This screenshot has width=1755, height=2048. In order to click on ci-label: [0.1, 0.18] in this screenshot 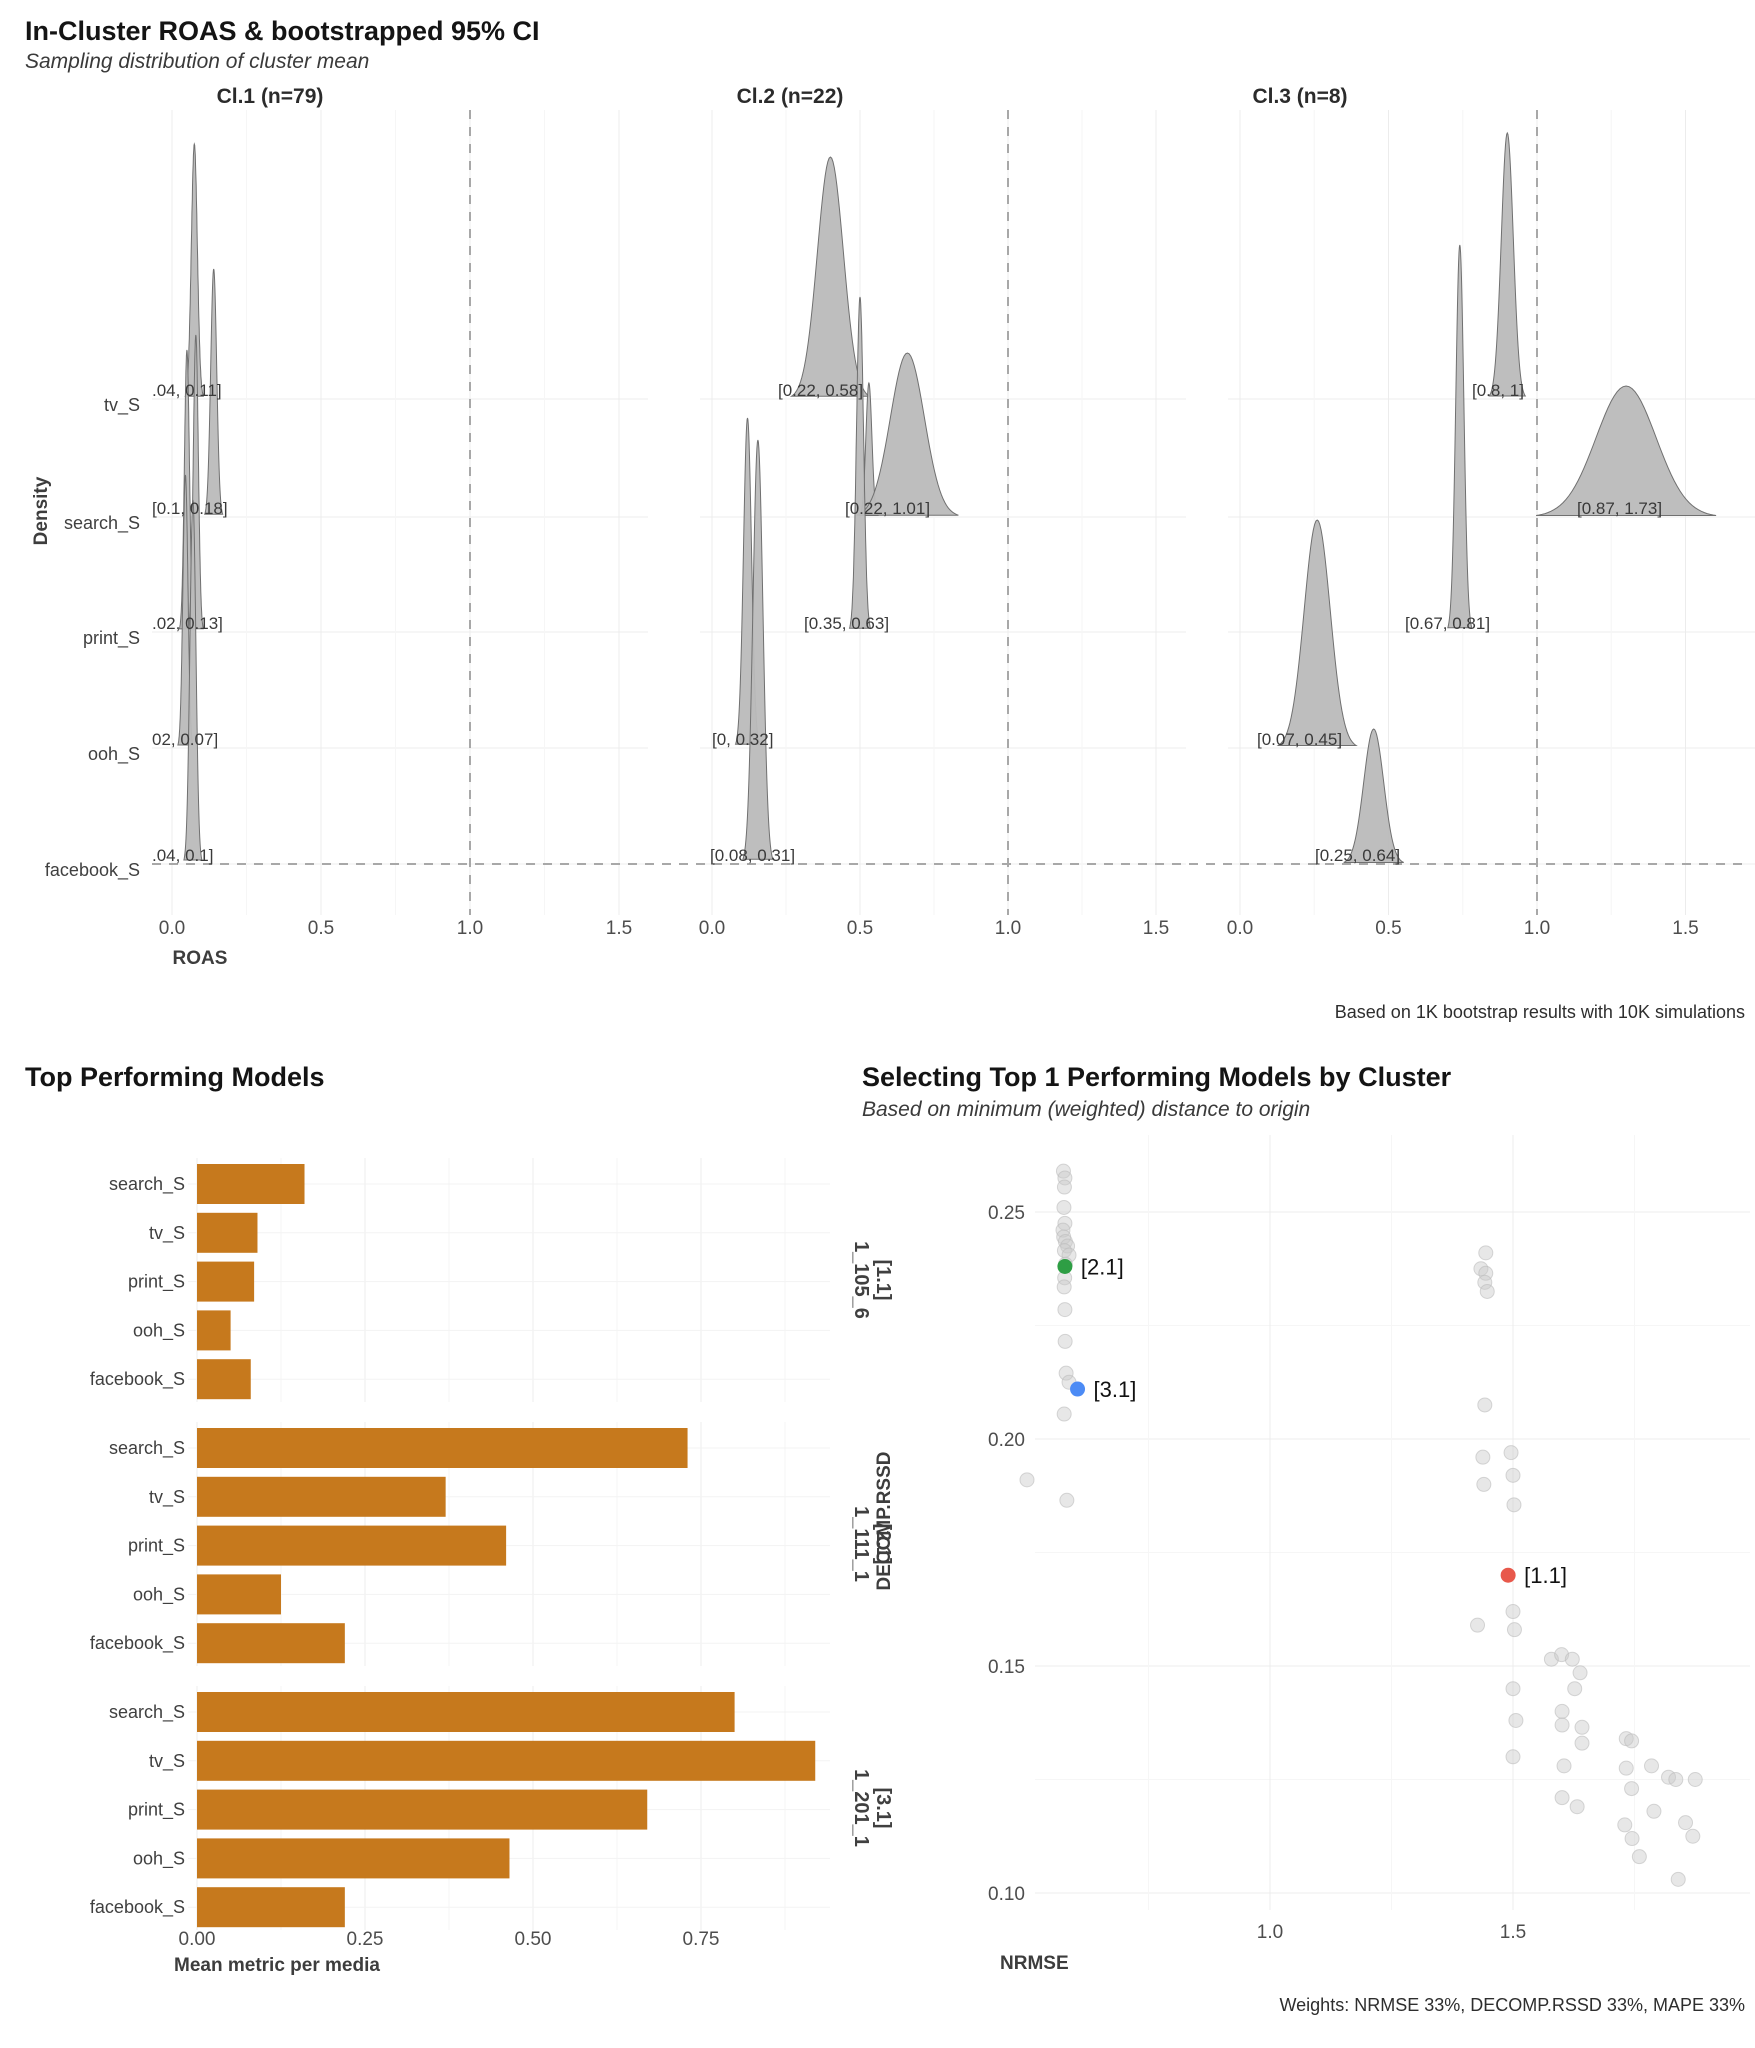, I will do `click(190, 508)`.